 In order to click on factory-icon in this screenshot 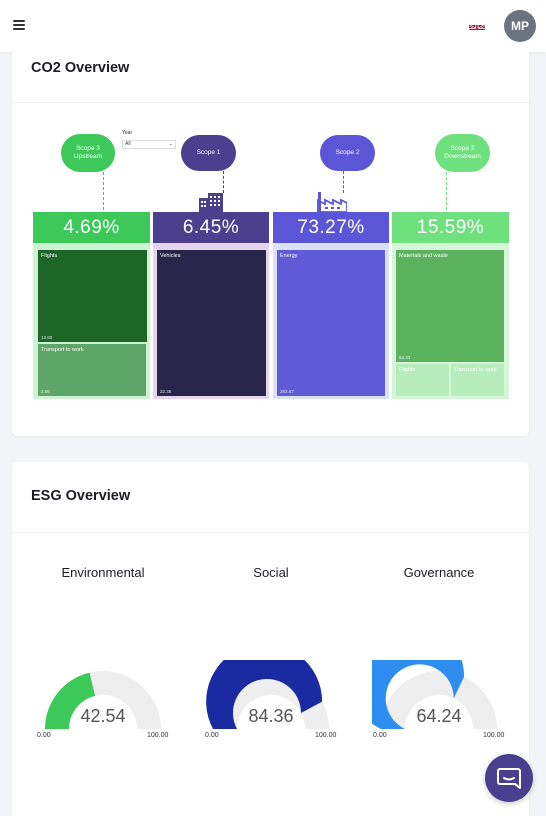, I will do `click(332, 202)`.